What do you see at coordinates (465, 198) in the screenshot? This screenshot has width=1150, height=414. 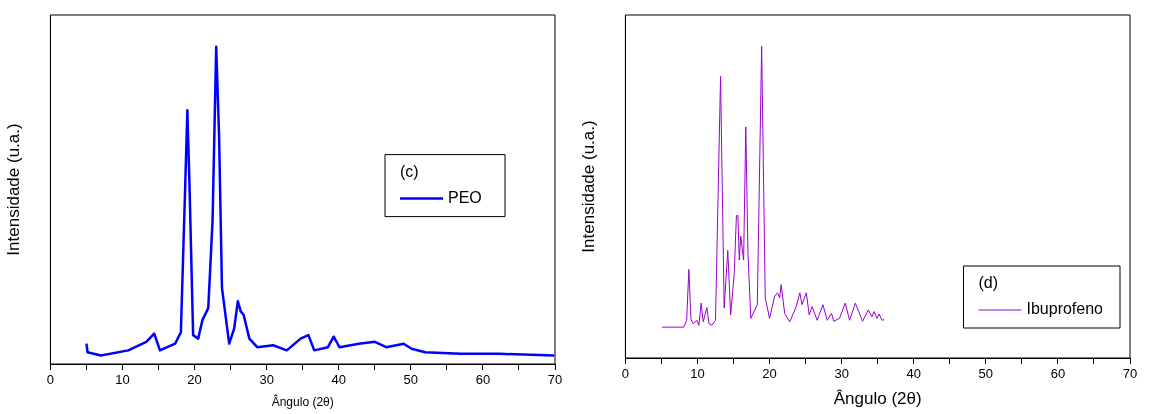 I see `legend-label: PEO` at bounding box center [465, 198].